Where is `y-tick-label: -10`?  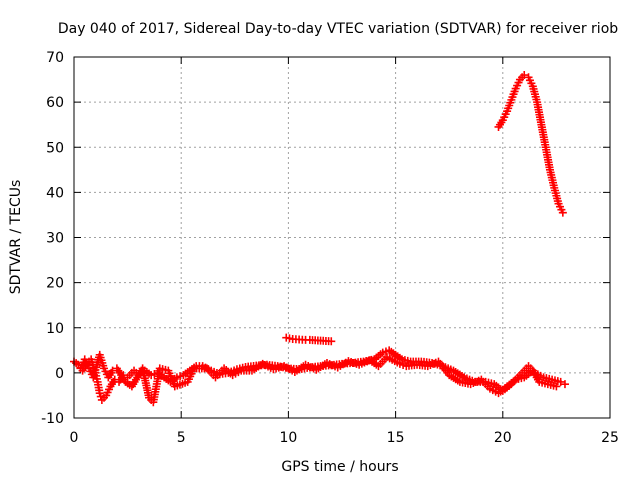
y-tick-label: -10 is located at coordinates (52, 419).